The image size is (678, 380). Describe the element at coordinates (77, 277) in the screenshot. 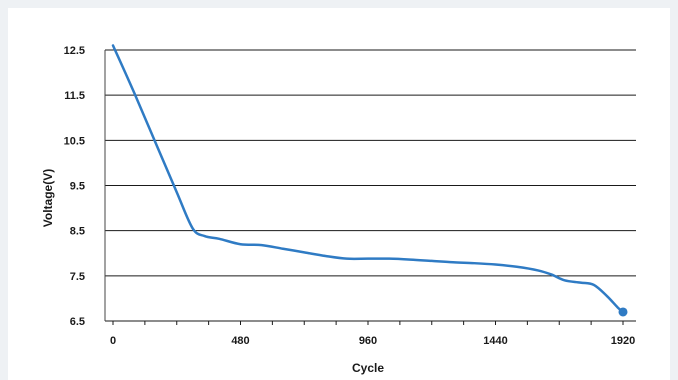

I see `y-tick-label: 7.5` at that location.